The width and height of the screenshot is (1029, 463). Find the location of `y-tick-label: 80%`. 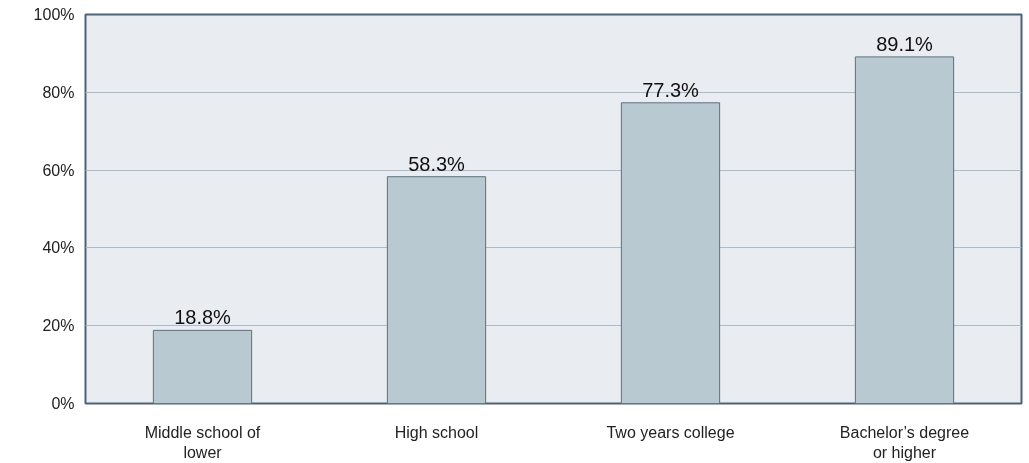

y-tick-label: 80% is located at coordinates (58, 92).